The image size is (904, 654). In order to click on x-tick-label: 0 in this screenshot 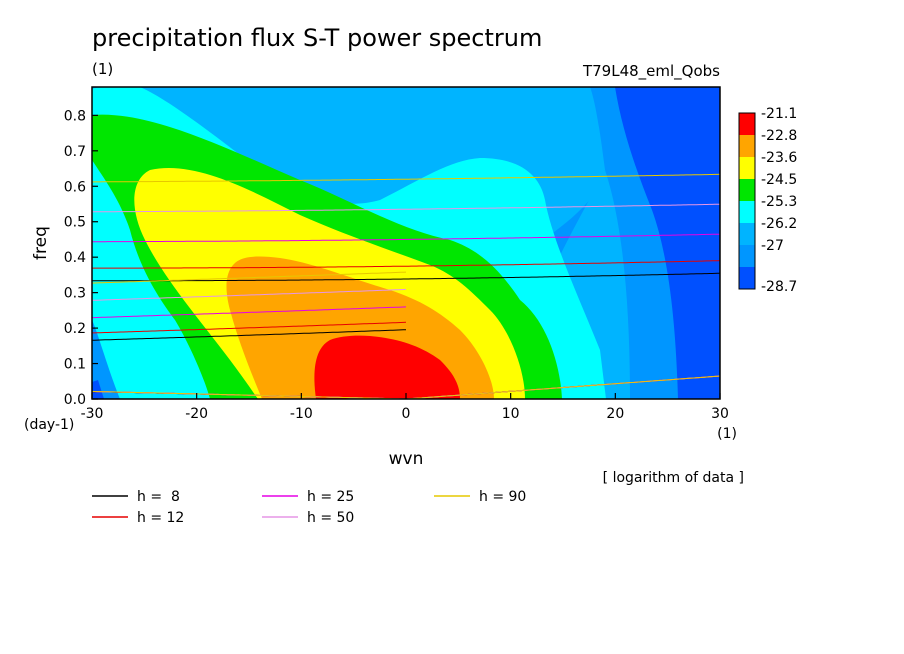, I will do `click(406, 414)`.